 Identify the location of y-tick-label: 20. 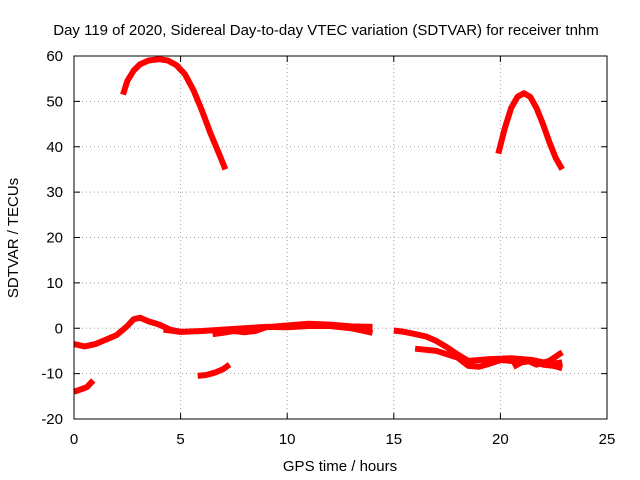
(54, 238).